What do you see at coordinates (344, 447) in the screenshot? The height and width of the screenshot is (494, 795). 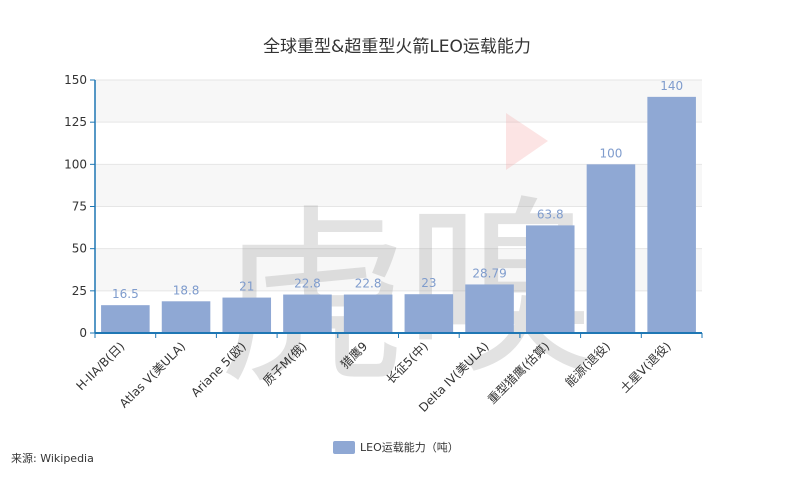 I see `legend-swatch` at bounding box center [344, 447].